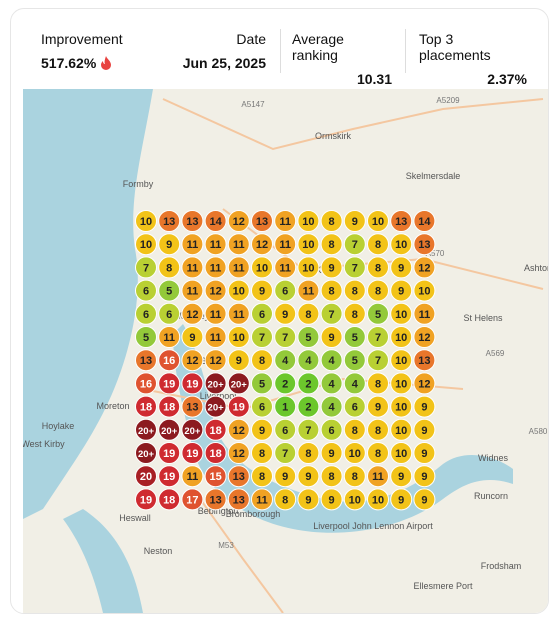 This screenshot has width=559, height=620. Describe the element at coordinates (239, 454) in the screenshot. I see `rank-label: 12` at that location.